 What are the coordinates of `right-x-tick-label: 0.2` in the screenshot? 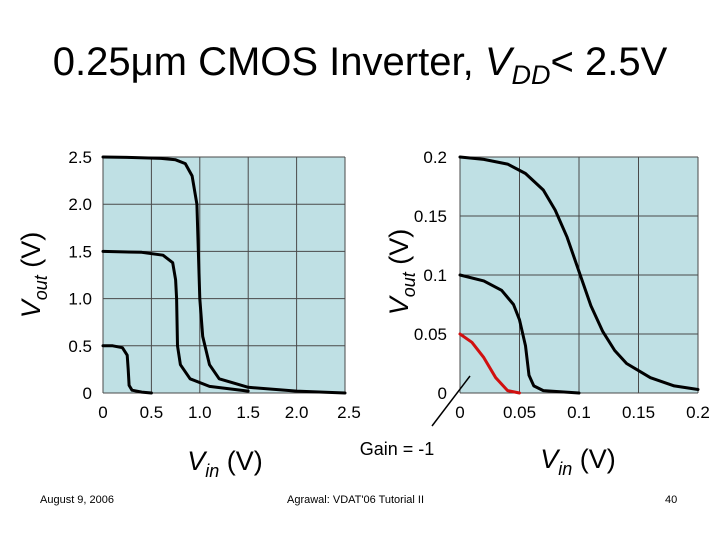 It's located at (698, 412).